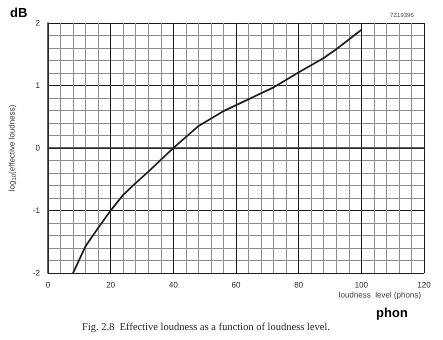 This screenshot has height=340, width=443. I want to click on x-tick-label: 40, so click(173, 285).